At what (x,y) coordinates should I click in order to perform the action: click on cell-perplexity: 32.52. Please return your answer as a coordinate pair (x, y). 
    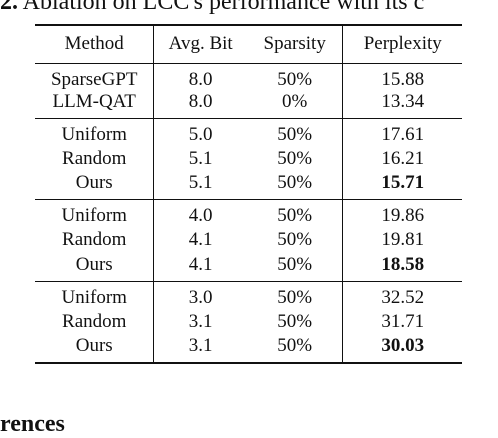
    Looking at the image, I should click on (402, 294).